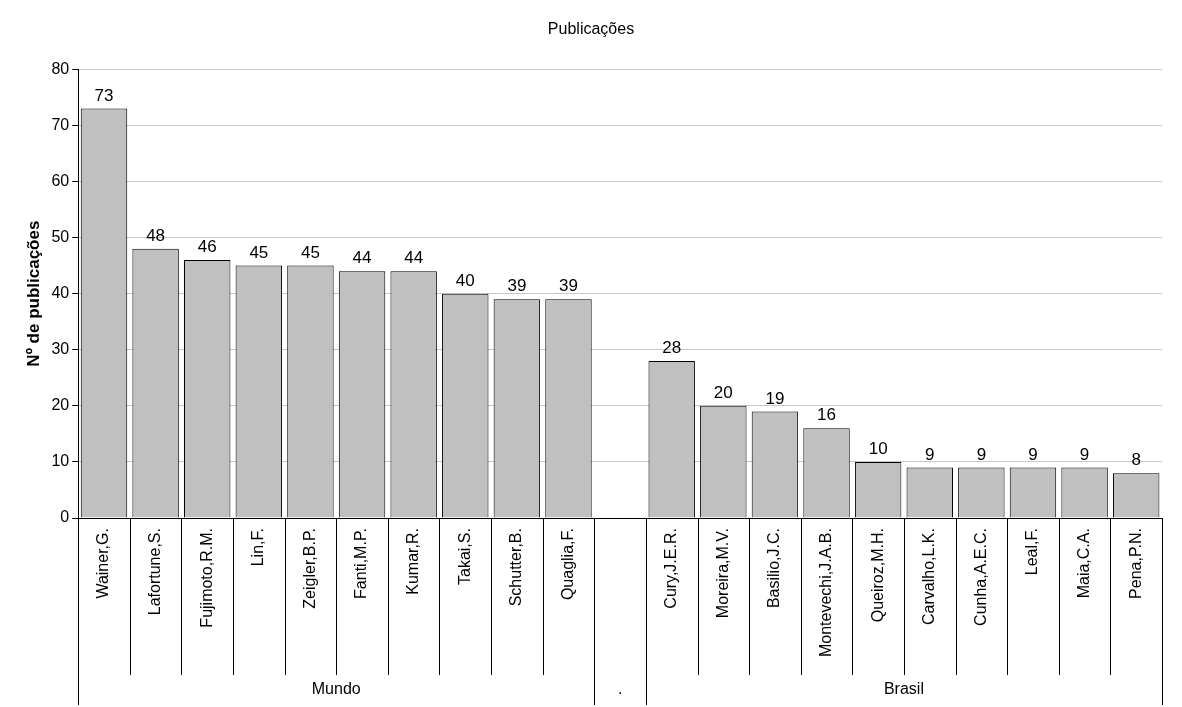  I want to click on x-tick-label: Cunha,A.E.C., so click(980, 577).